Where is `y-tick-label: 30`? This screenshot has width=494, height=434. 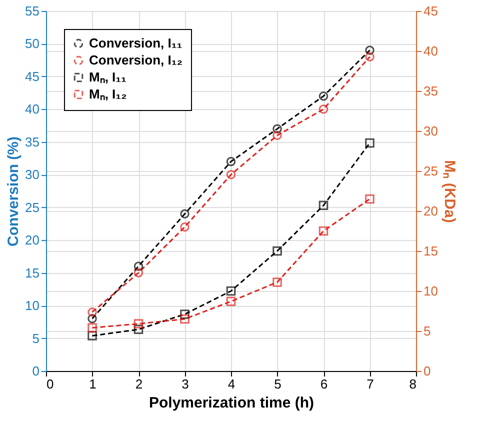
y-tick-label: 30 is located at coordinates (32, 174).